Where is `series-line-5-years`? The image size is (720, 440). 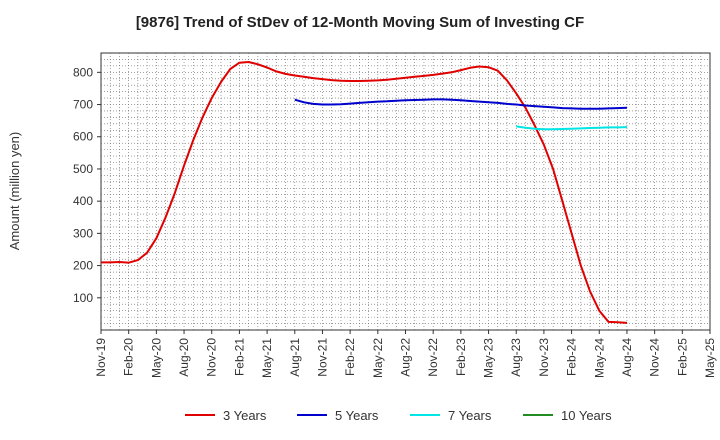
series-line-5-years is located at coordinates (461, 104).